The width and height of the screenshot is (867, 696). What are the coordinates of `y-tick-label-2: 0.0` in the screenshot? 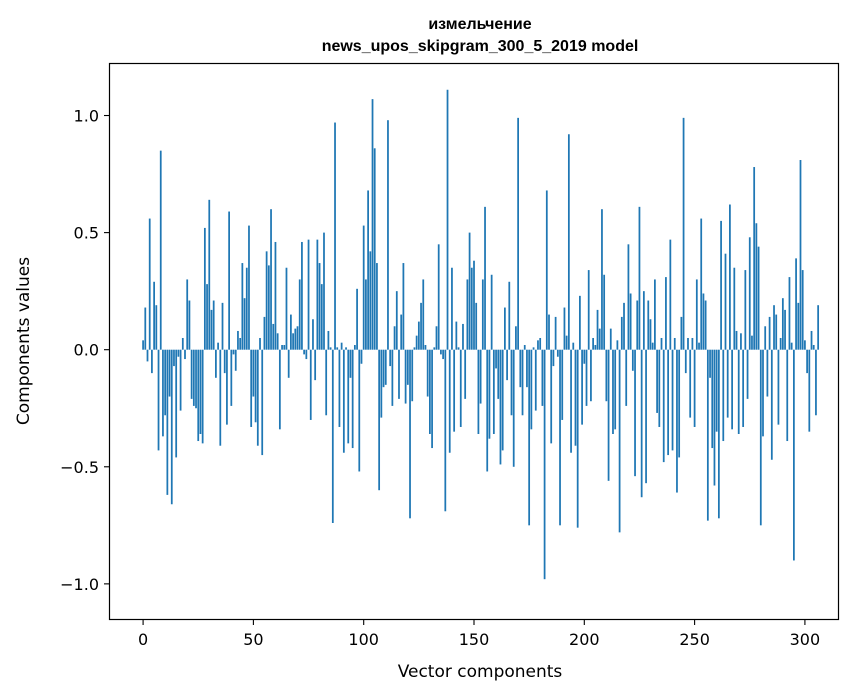 It's located at (86, 350).